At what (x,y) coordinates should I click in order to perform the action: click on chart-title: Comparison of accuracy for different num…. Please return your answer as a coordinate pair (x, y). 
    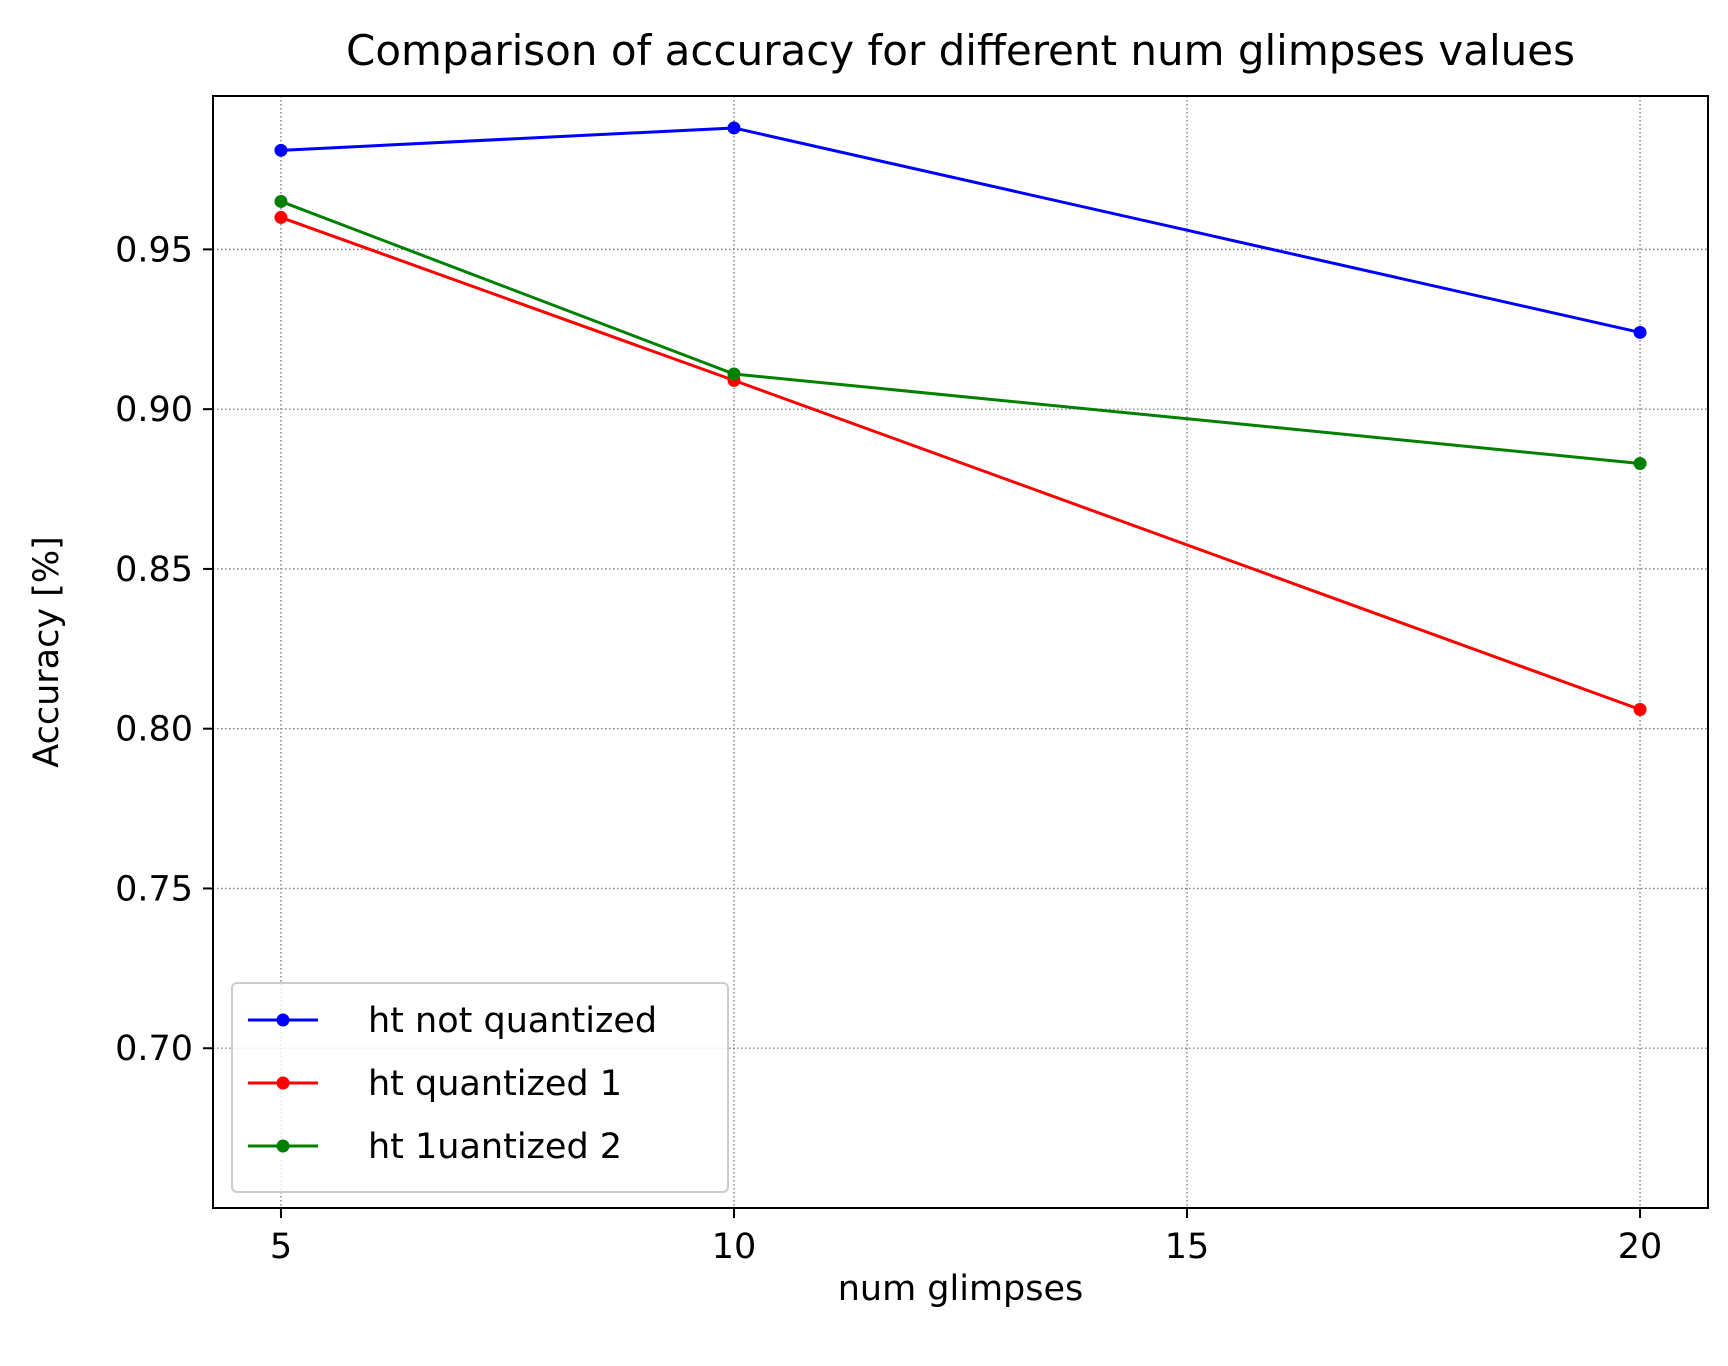
    Looking at the image, I should click on (960, 50).